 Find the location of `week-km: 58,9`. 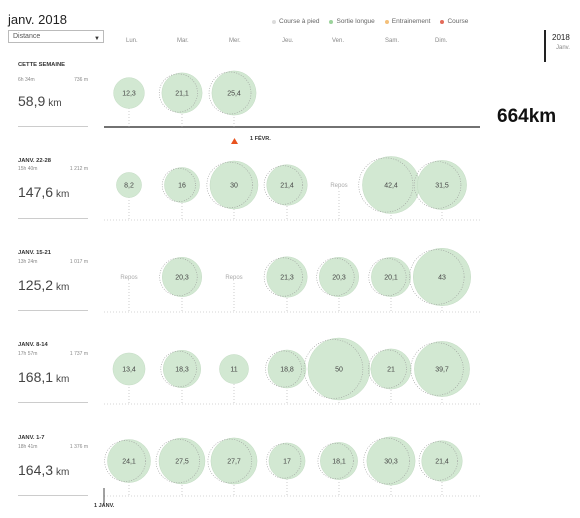

week-km: 58,9 is located at coordinates (32, 101).